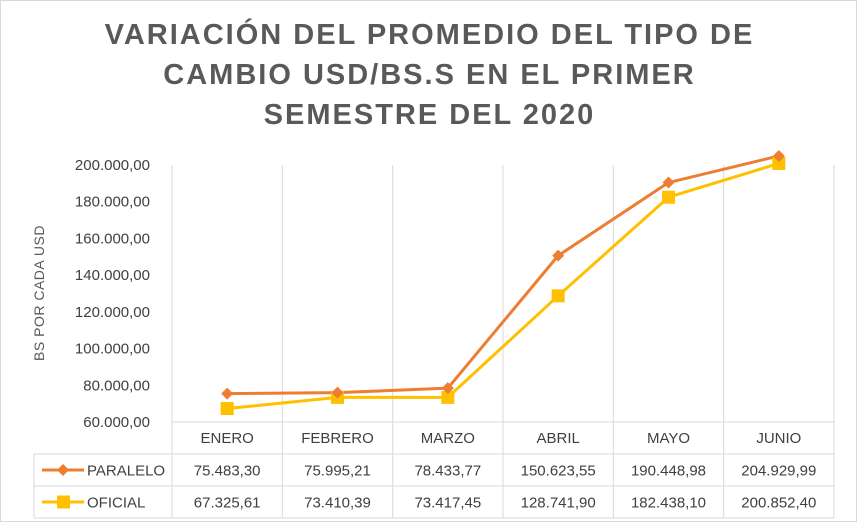  What do you see at coordinates (112, 165) in the screenshot?
I see `y-tick-label: 200.000,00` at bounding box center [112, 165].